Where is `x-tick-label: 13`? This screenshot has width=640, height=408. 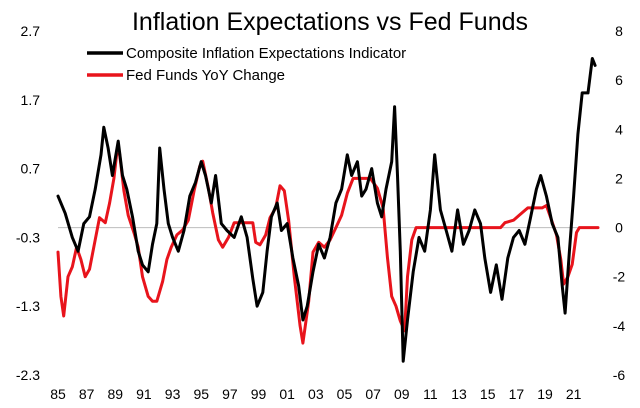
x-tick-label: 13 is located at coordinates (459, 394).